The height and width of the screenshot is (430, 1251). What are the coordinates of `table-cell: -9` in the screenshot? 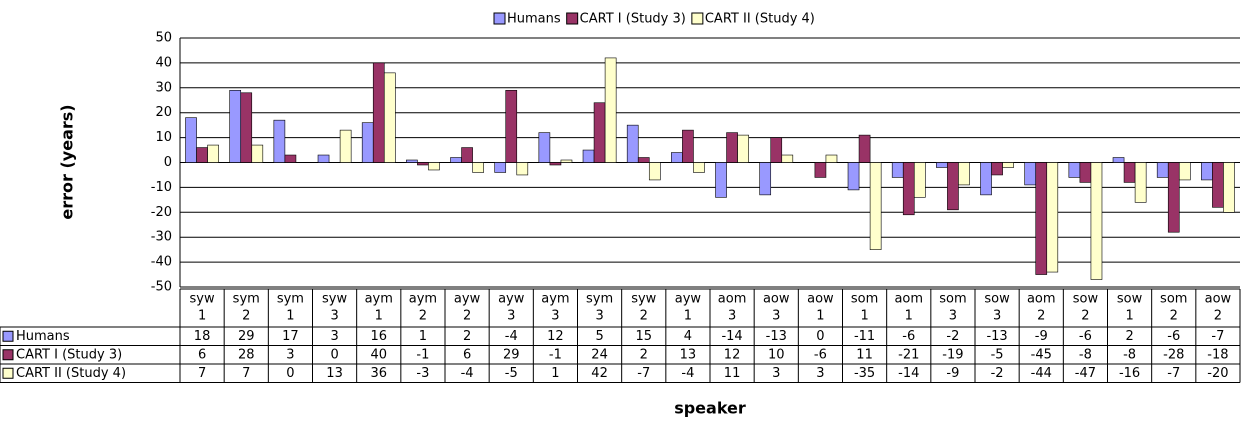 It's located at (952, 373).